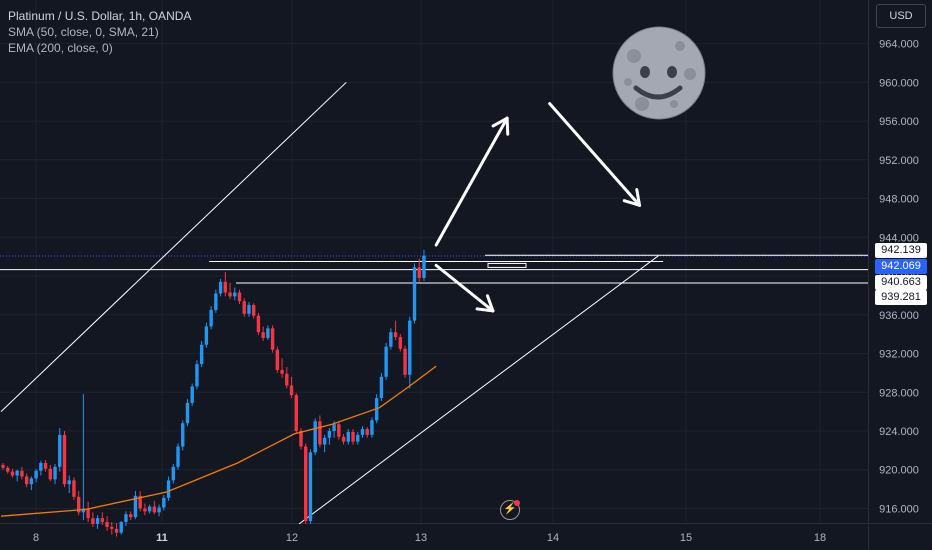  What do you see at coordinates (659, 73) in the screenshot?
I see `moon-face-icon` at bounding box center [659, 73].